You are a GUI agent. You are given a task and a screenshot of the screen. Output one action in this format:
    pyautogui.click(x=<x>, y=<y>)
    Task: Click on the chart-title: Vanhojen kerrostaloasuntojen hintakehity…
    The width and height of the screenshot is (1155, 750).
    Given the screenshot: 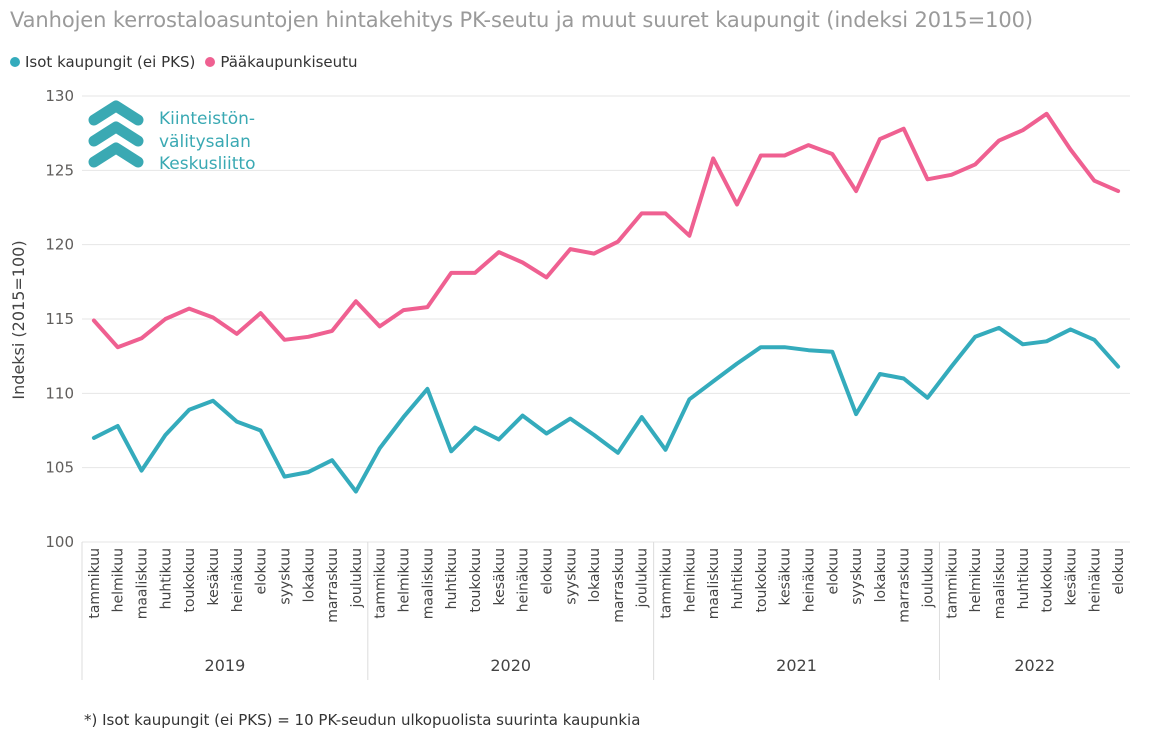 What is the action you would take?
    pyautogui.click(x=521, y=20)
    